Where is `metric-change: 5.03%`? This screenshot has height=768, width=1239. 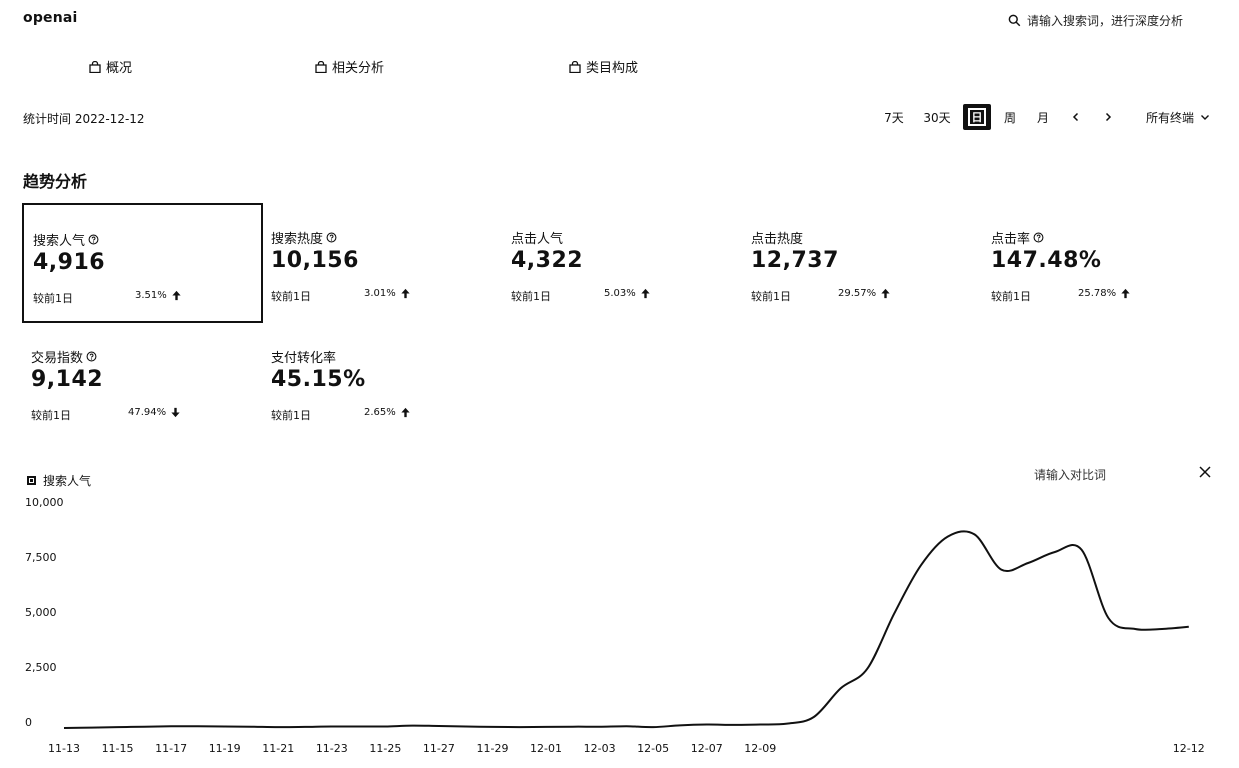
metric-change: 5.03% is located at coordinates (627, 293).